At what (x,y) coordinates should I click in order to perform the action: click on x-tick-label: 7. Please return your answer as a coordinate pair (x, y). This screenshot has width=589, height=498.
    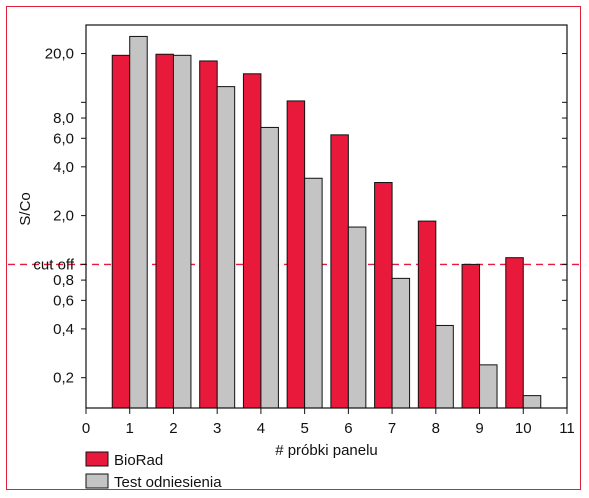
    Looking at the image, I should click on (392, 428).